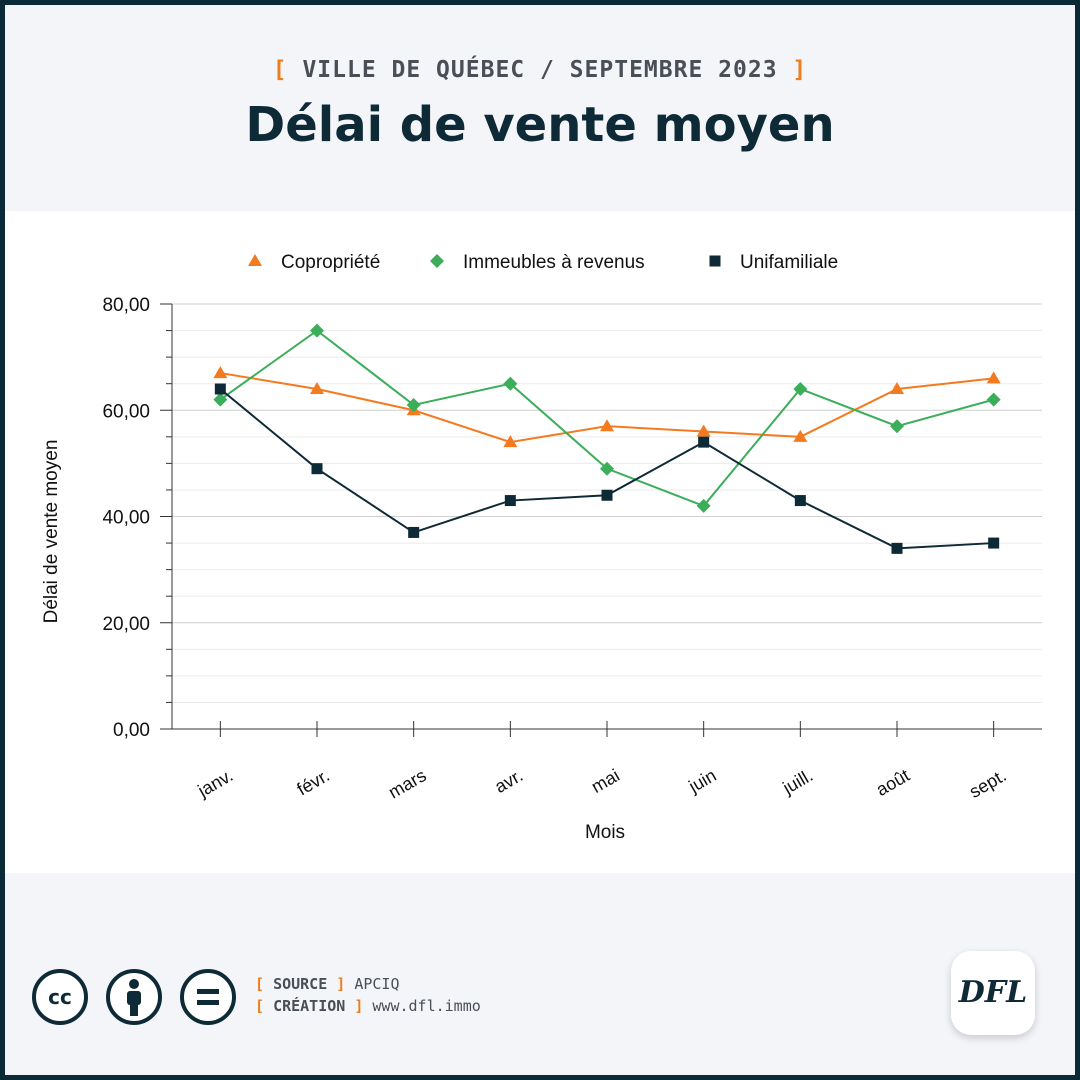 The width and height of the screenshot is (1080, 1080). I want to click on x-tick-label: avr., so click(508, 781).